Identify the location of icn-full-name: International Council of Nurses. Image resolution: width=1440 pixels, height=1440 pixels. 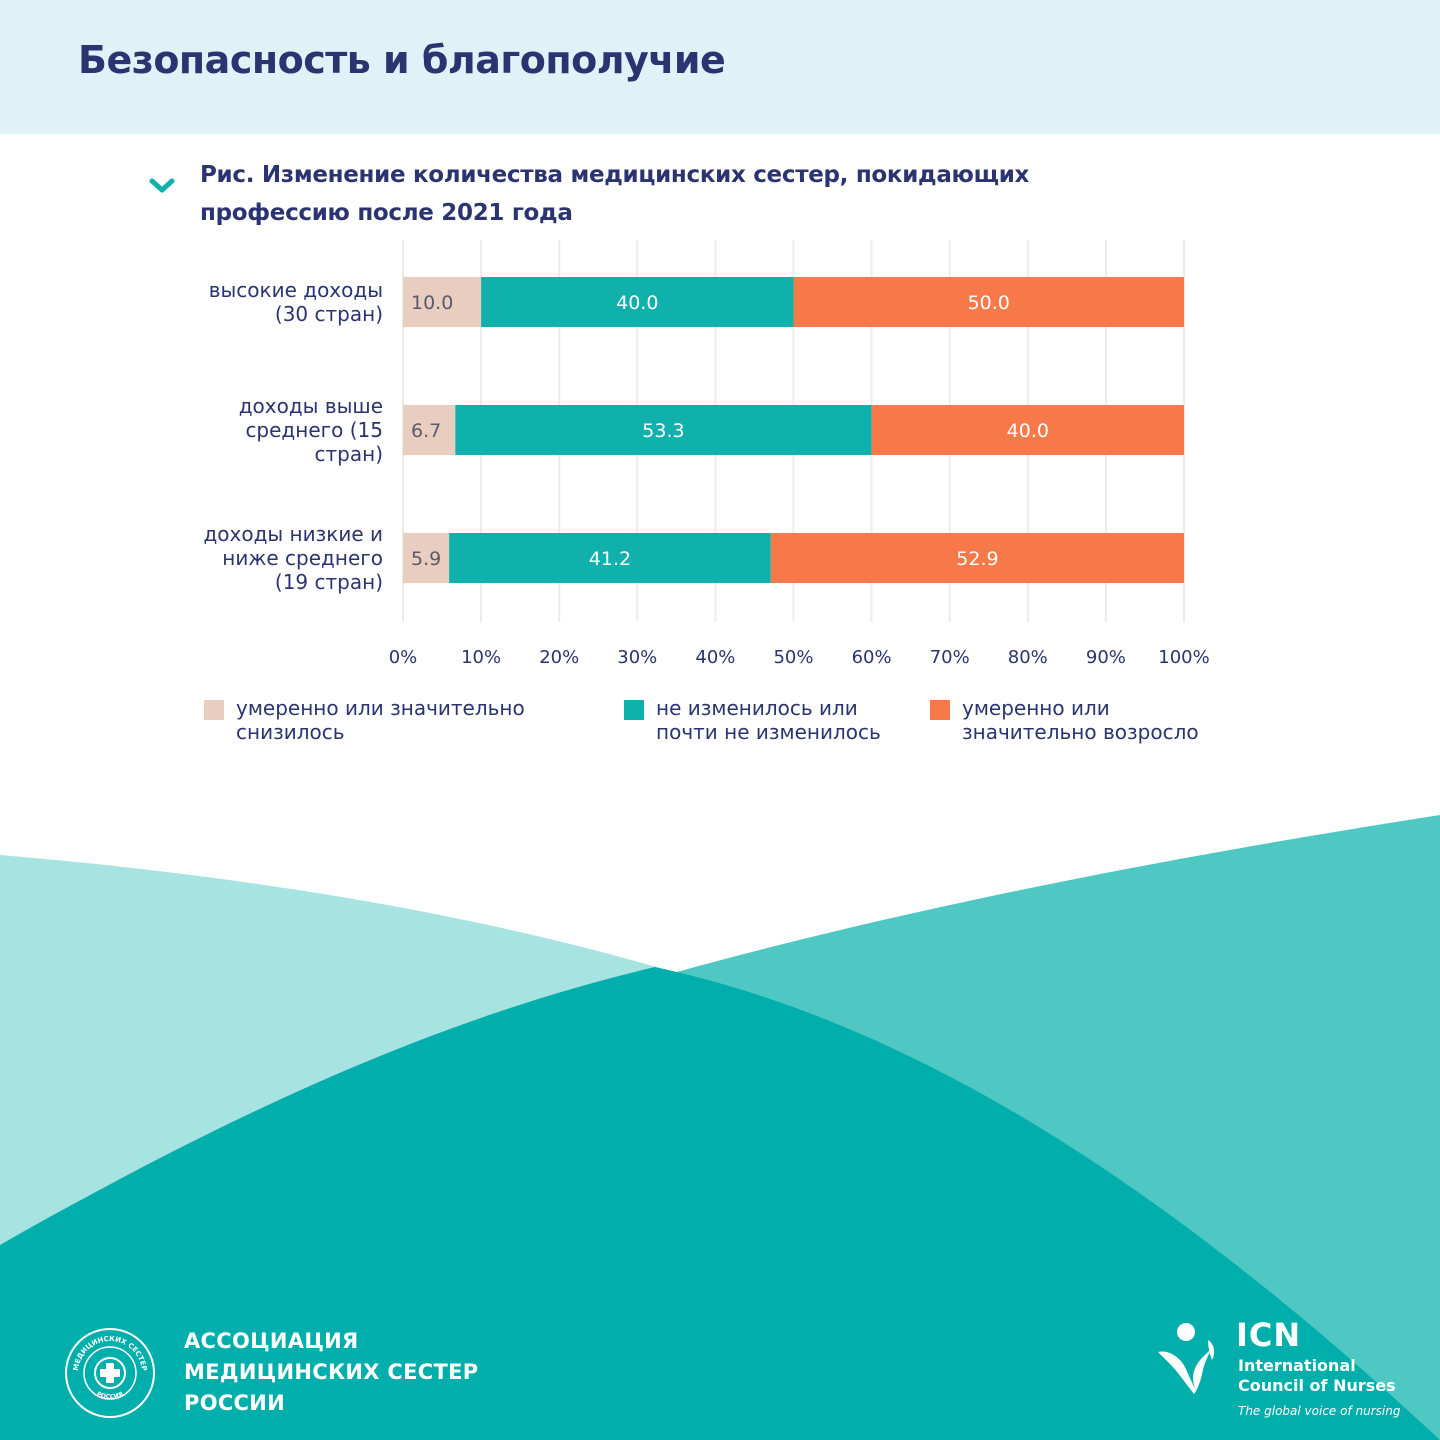
(1317, 1375).